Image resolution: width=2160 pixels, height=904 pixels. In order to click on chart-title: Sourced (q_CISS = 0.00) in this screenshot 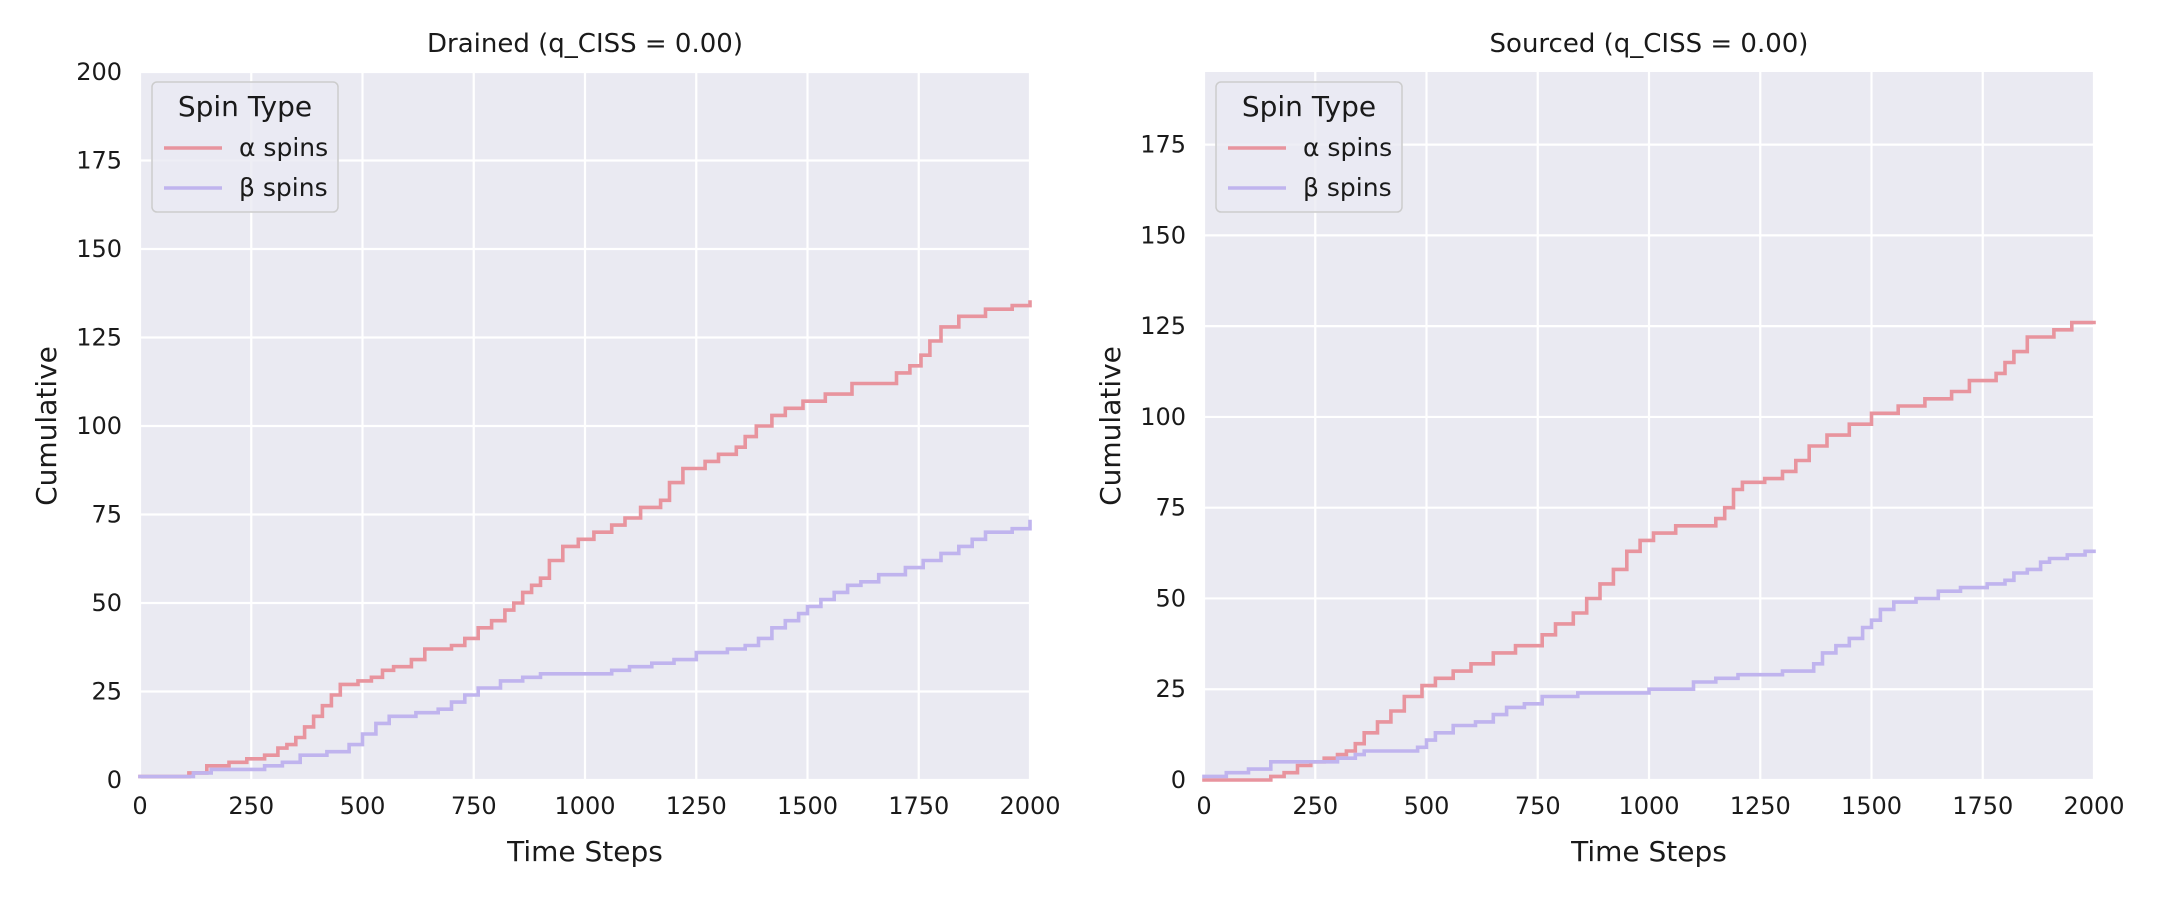, I will do `click(1649, 44)`.